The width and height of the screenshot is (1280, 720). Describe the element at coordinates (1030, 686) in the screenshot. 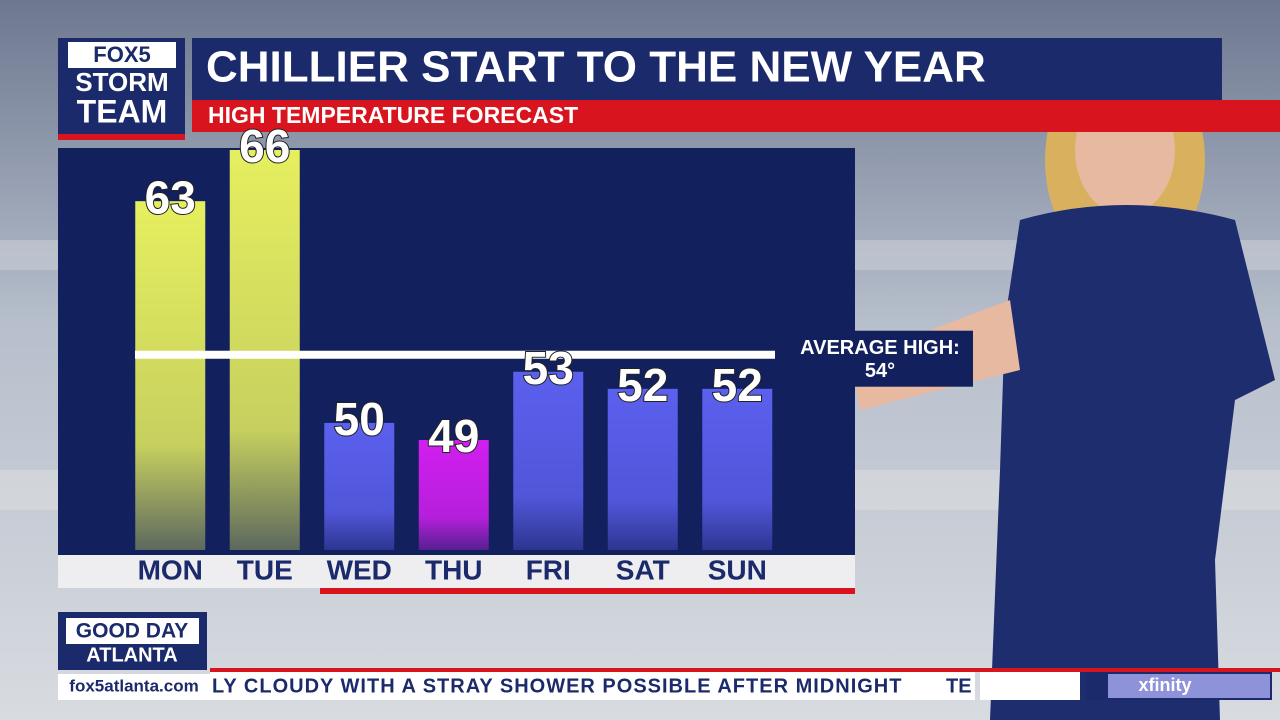

I see `ticker-gap` at that location.